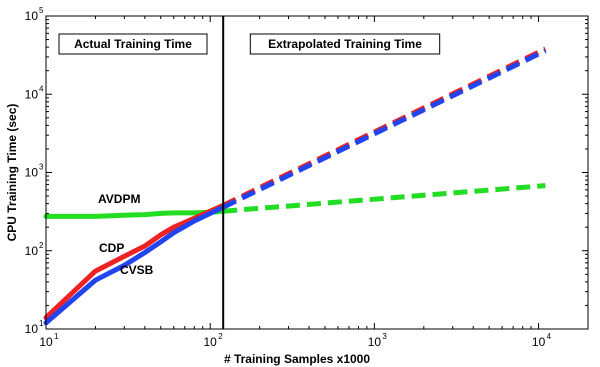  What do you see at coordinates (384, 198) in the screenshot?
I see `series-avdpm-extrapolated-line` at bounding box center [384, 198].